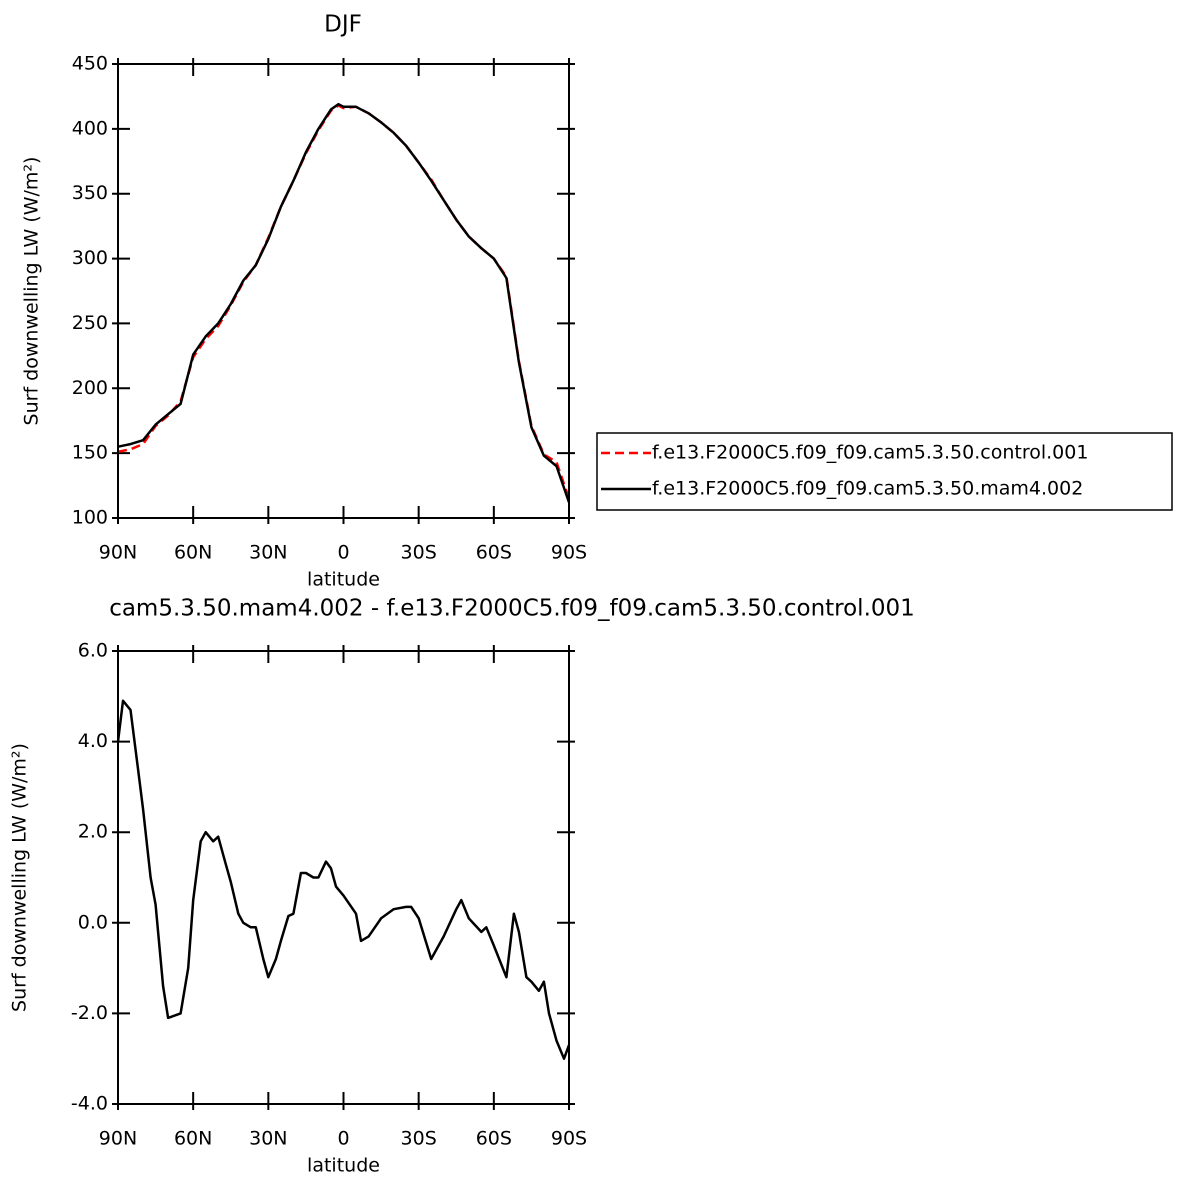  Describe the element at coordinates (90, 323) in the screenshot. I see `y-tick-label: 250` at that location.